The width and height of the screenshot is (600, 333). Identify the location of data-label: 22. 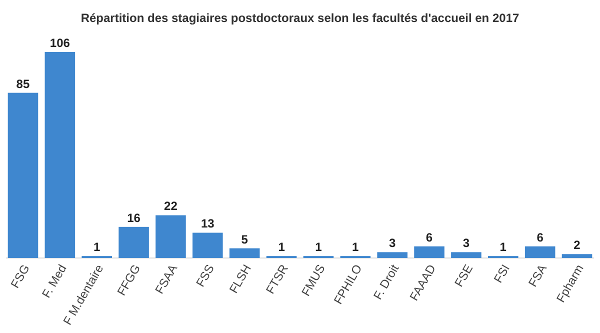
(171, 206).